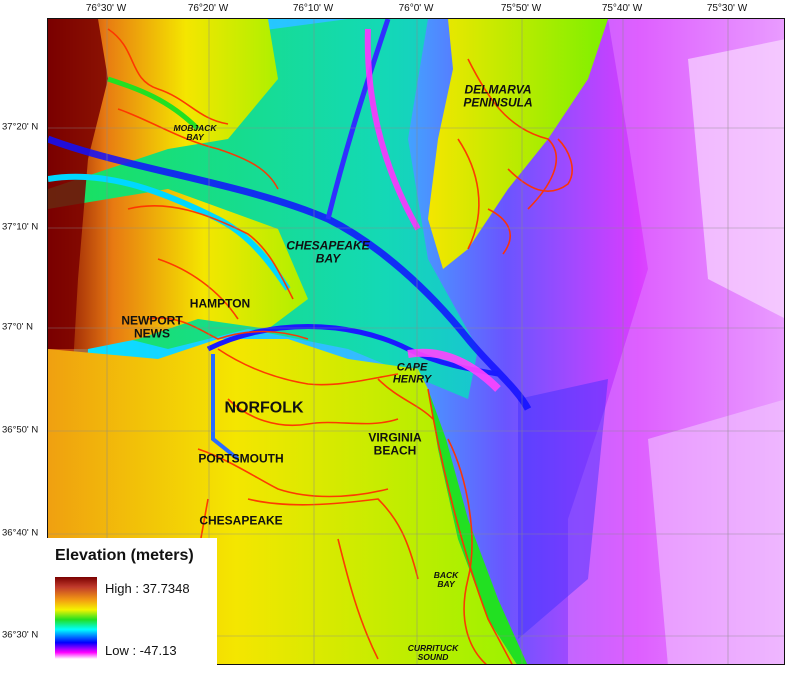 This screenshot has height=675, width=800. I want to click on place-label-virginia-beach: VIRGINIA BEACH, so click(395, 443).